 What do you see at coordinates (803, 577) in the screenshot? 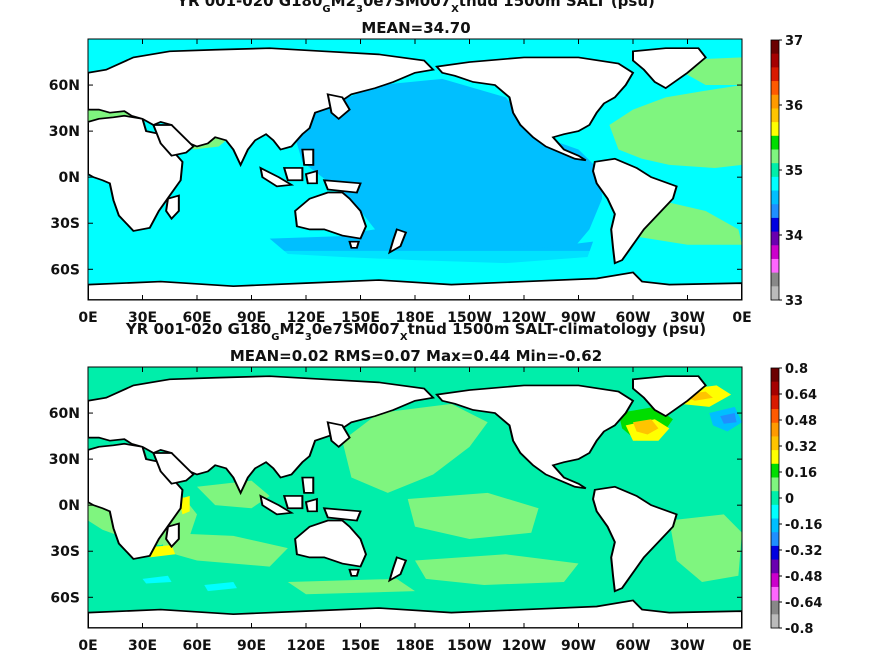
I see `colorbar-label: -0.48` at bounding box center [803, 577].